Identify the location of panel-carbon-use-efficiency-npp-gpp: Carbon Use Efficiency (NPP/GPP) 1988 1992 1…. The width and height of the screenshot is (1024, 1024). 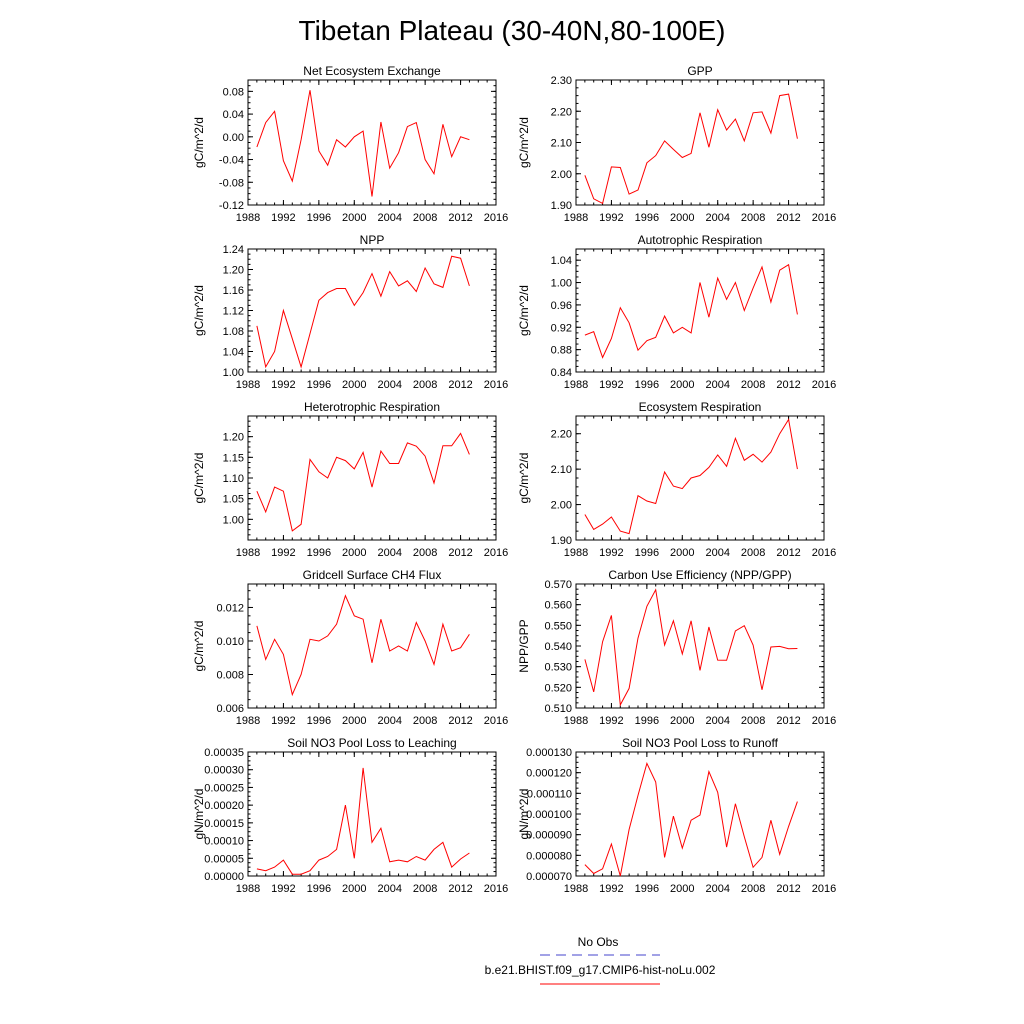
(676, 647).